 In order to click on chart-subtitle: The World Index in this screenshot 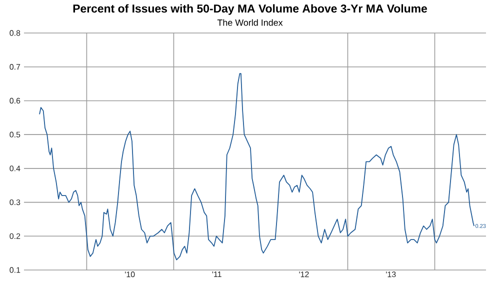, I will do `click(250, 22)`.